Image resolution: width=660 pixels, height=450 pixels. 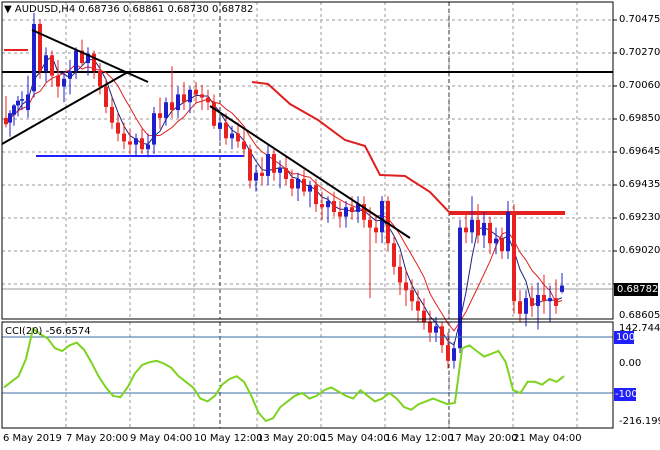 What do you see at coordinates (639, 151) in the screenshot?
I see `price-label: 0.69645` at bounding box center [639, 151].